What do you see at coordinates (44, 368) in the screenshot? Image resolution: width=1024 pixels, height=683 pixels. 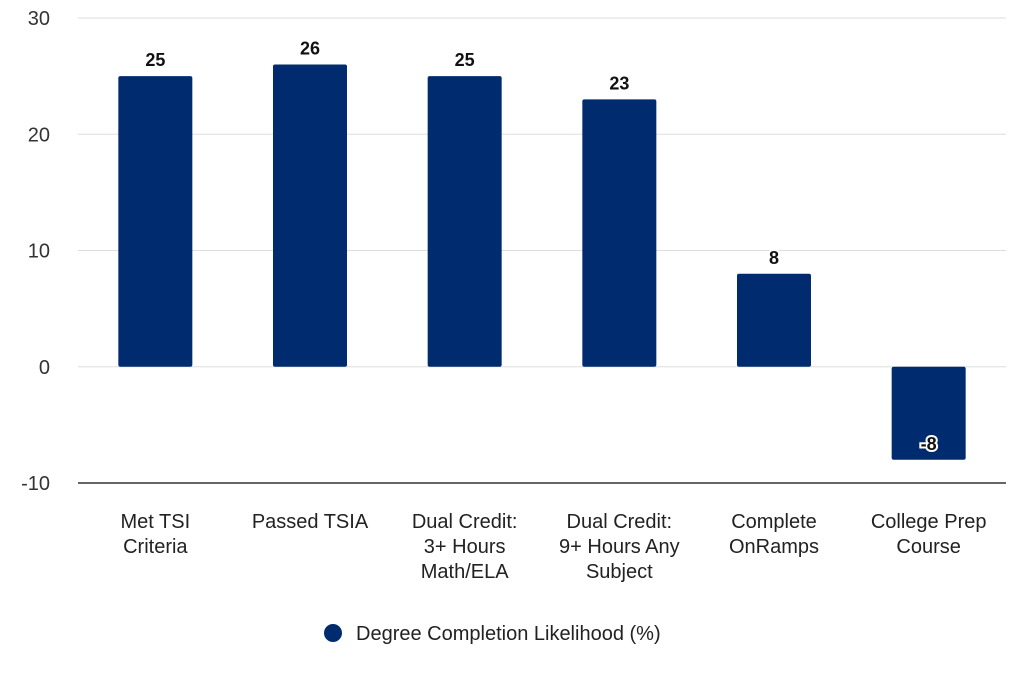 I see `y-tick-label: 0` at bounding box center [44, 368].